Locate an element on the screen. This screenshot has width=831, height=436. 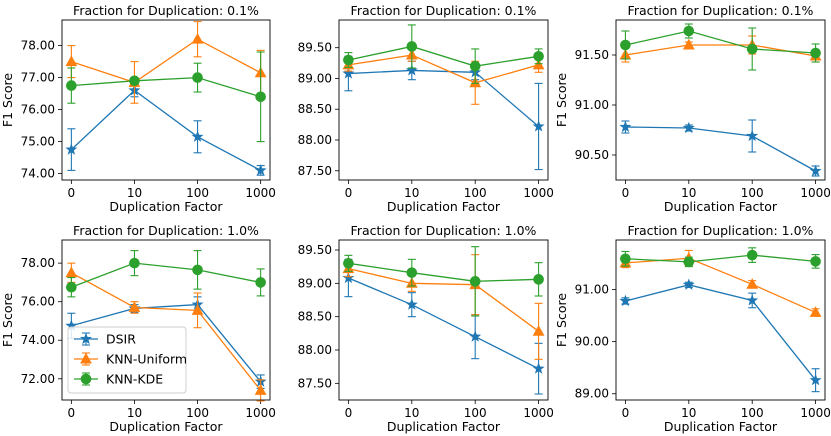
y-tick-label: 89.50 is located at coordinates (315, 250).